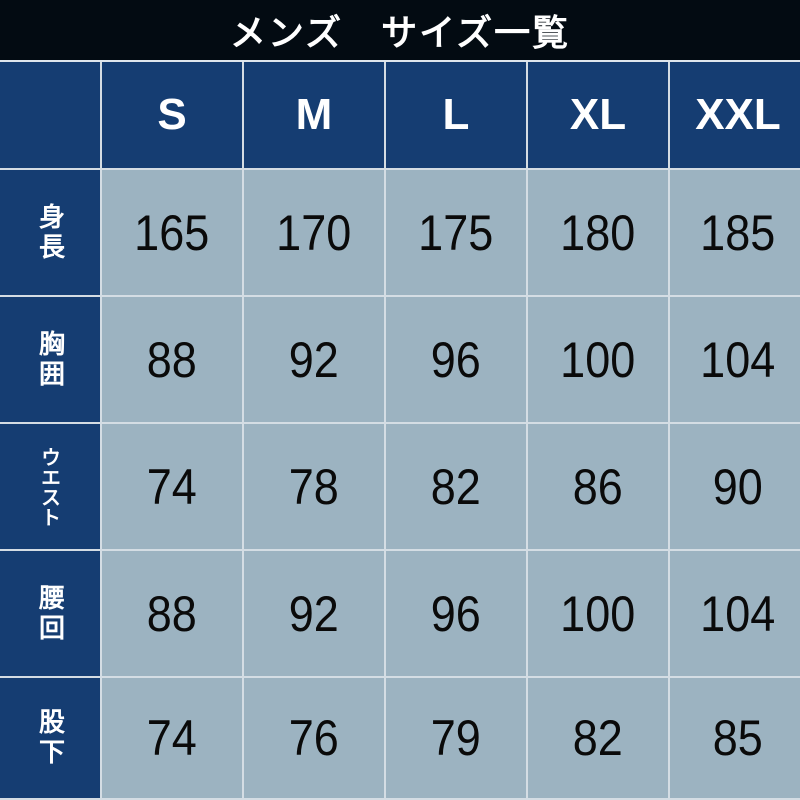  I want to click on column-header-xxl: XXL, so click(735, 115).